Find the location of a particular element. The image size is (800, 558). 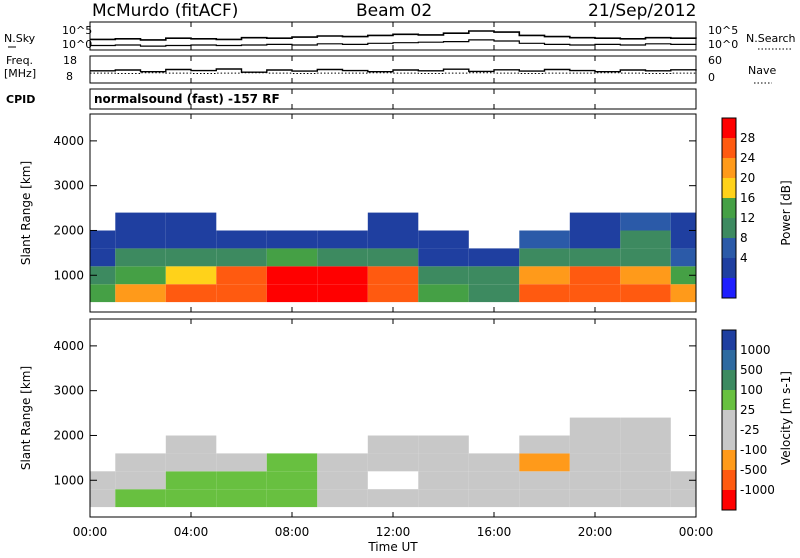

freq-unit: [MHz] is located at coordinates (20, 73).